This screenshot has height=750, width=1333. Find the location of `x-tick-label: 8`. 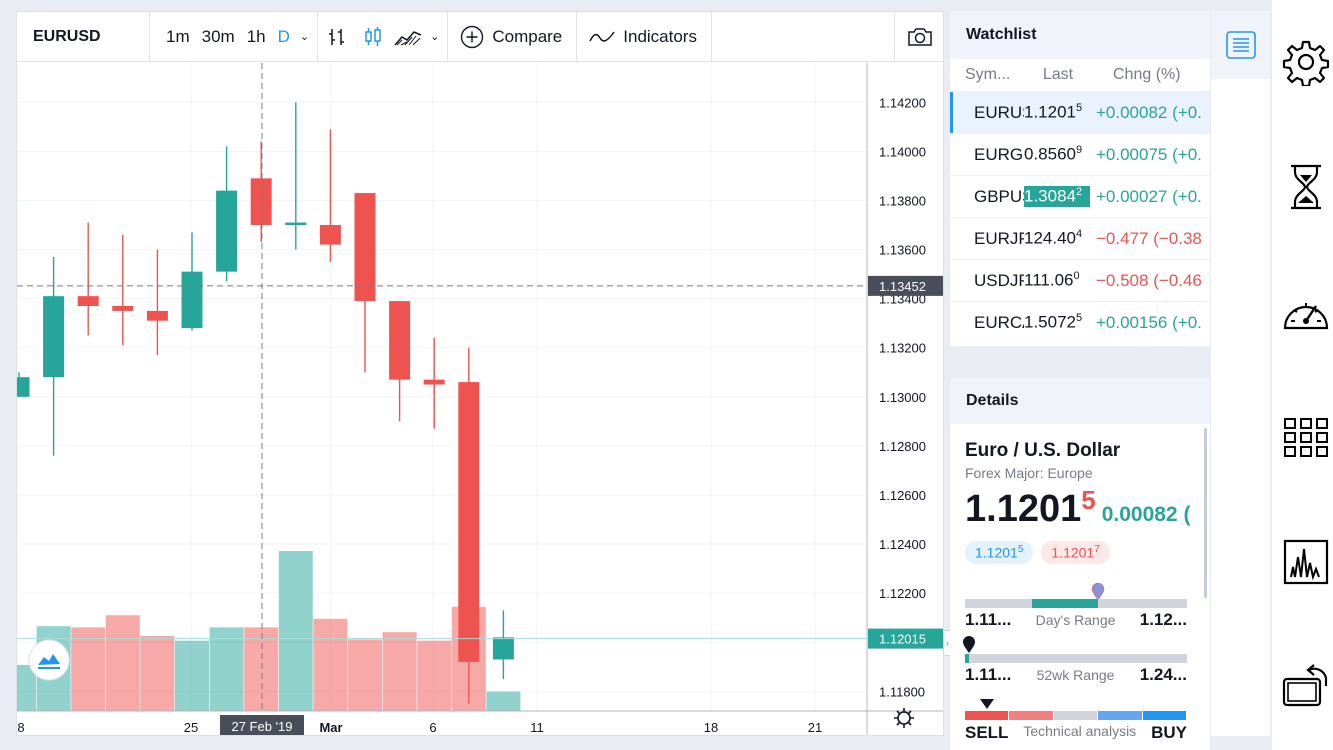

x-tick-label: 8 is located at coordinates (20, 727).